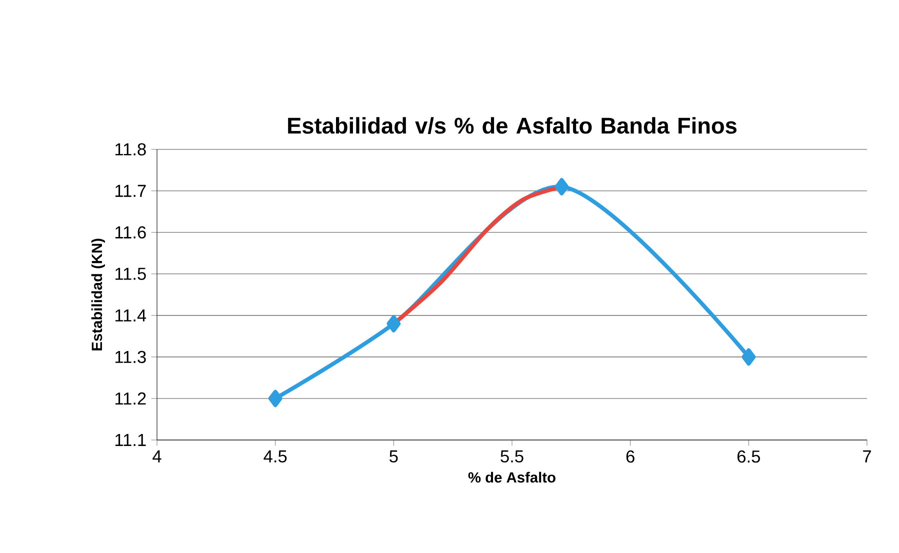 The image size is (899, 553). What do you see at coordinates (130, 440) in the screenshot?
I see `y-tick-label: 11.1` at bounding box center [130, 440].